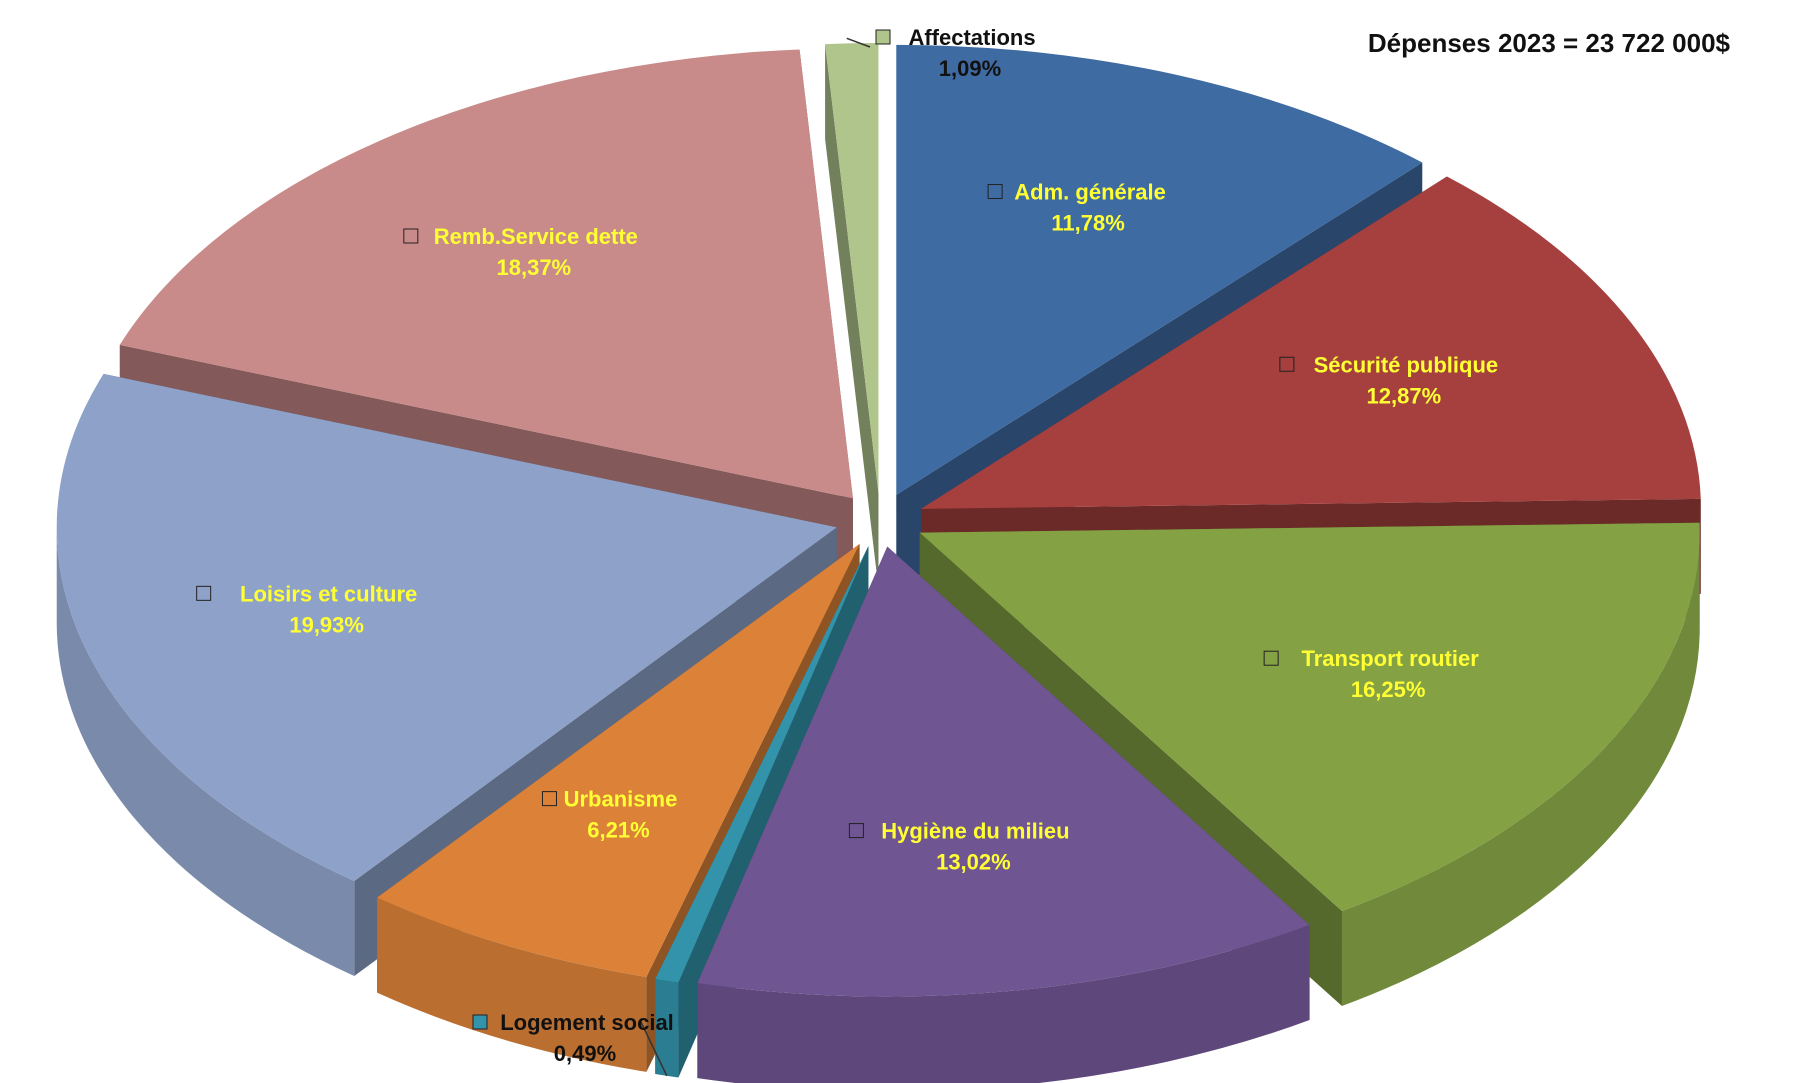  I want to click on slice-label-loisirs-et-culture: Loisirs et culture 19,93%, so click(306, 609).